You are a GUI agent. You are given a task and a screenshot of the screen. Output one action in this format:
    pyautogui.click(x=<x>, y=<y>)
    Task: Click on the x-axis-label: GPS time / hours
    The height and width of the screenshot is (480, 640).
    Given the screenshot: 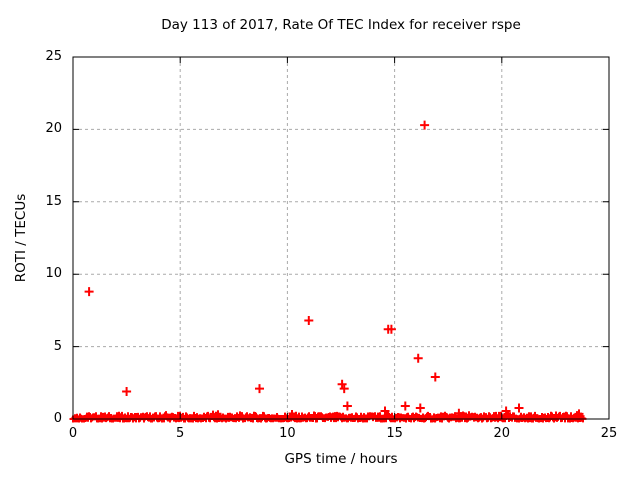 What is the action you would take?
    pyautogui.click(x=341, y=459)
    